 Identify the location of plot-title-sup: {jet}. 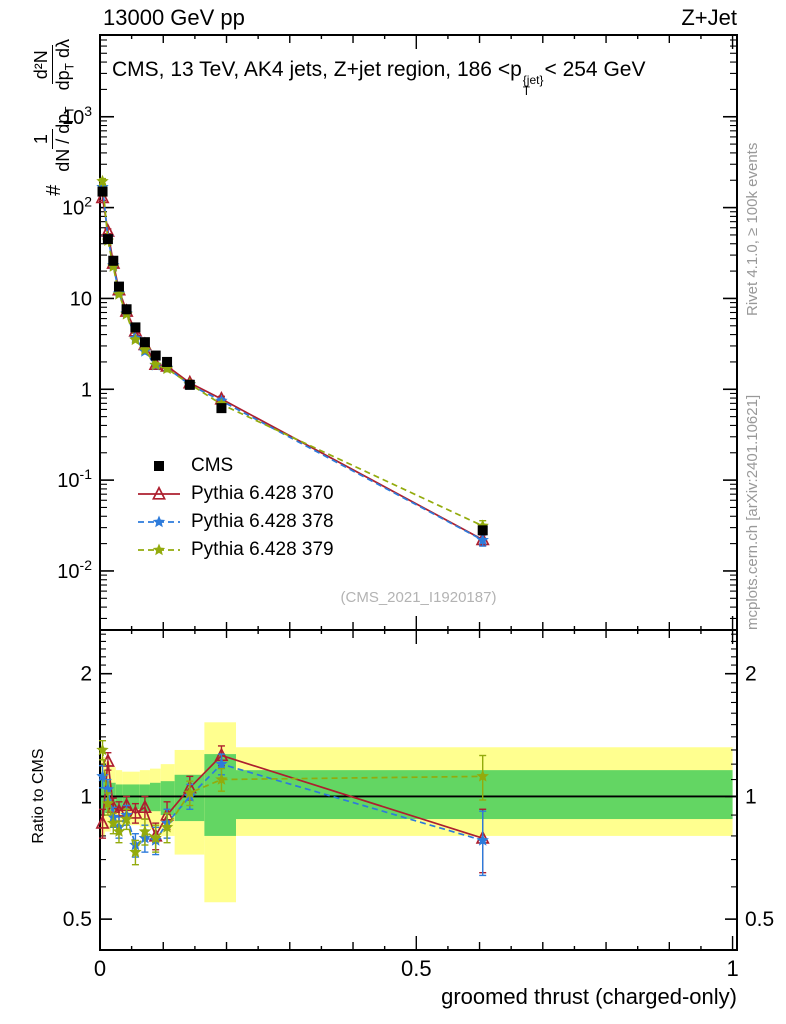
(533, 80).